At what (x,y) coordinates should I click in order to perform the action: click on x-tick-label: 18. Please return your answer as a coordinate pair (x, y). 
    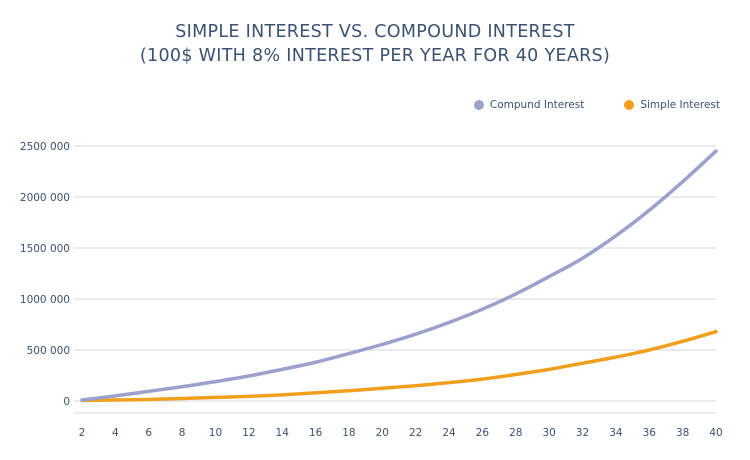
    Looking at the image, I should click on (348, 433).